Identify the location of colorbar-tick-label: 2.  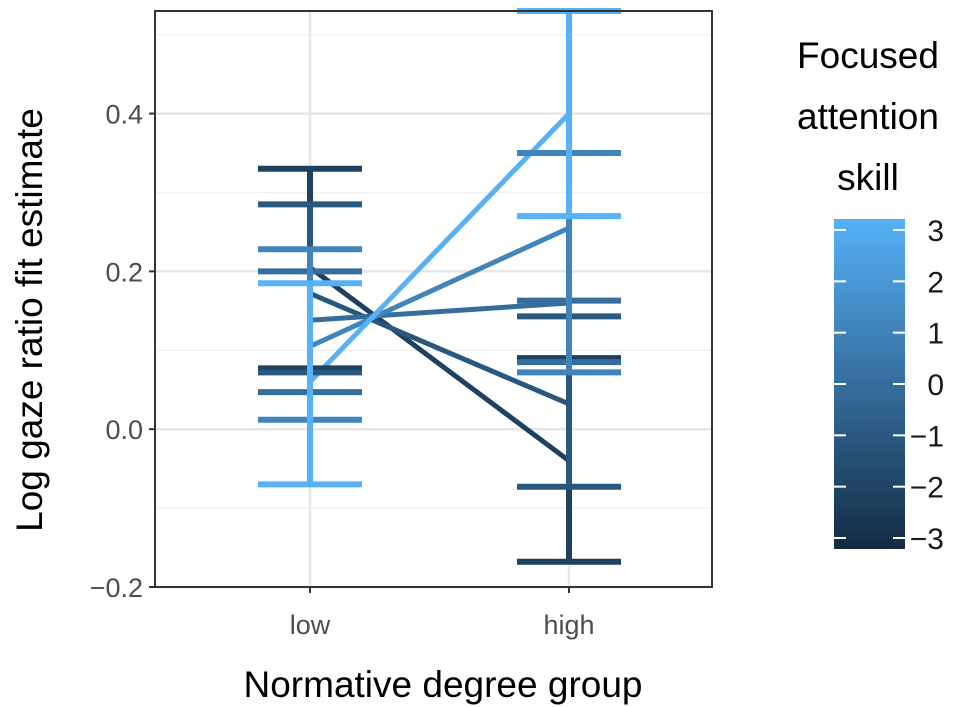
(935, 282).